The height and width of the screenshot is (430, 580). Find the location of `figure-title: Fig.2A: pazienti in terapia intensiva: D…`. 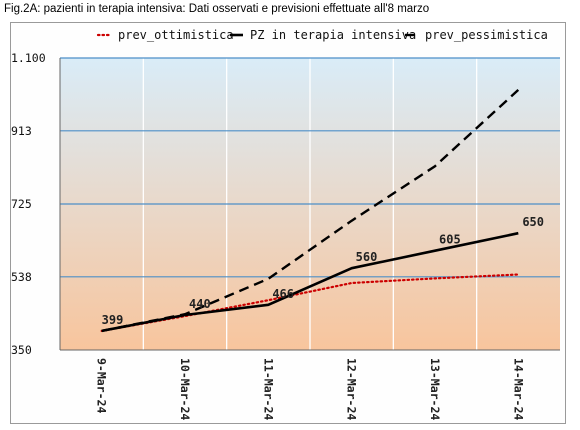

figure-title: Fig.2A: pazienti in terapia intensiva: D… is located at coordinates (217, 9).